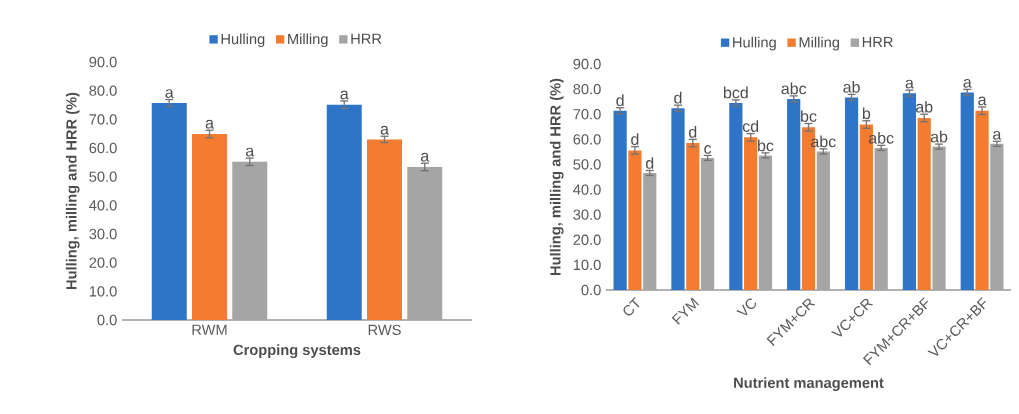 This screenshot has width=1019, height=414. What do you see at coordinates (384, 330) in the screenshot?
I see `x-tick-label: RWS` at bounding box center [384, 330].